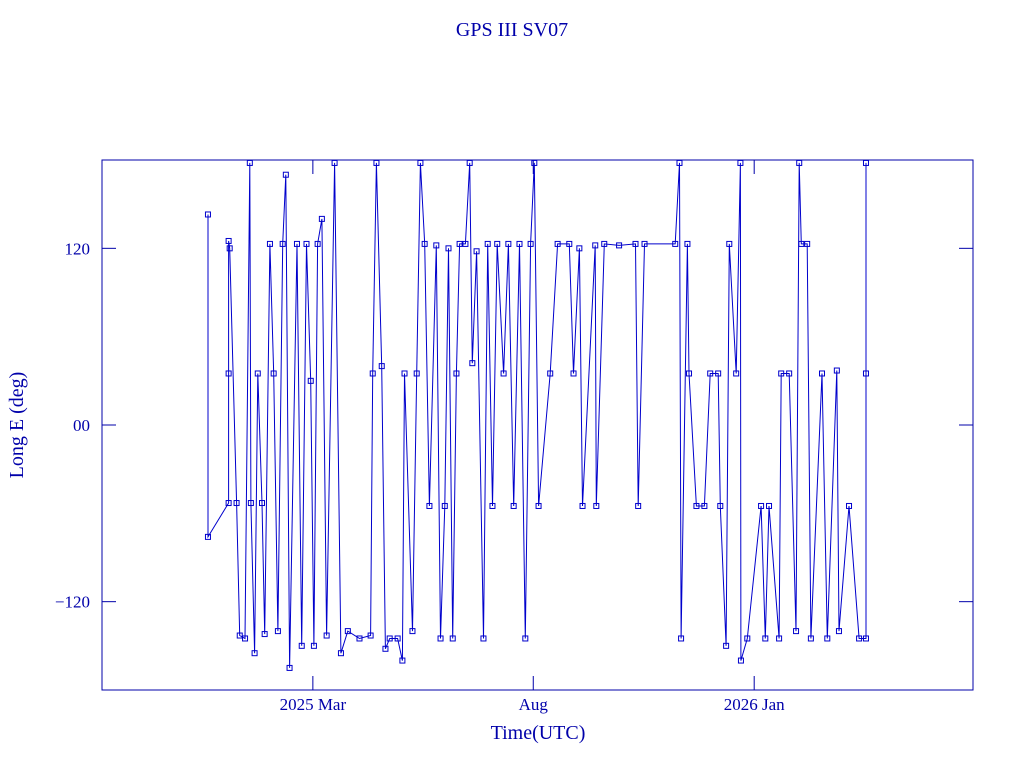  Describe the element at coordinates (17, 425) in the screenshot. I see `y-axis-label: Long E (deg)` at that location.